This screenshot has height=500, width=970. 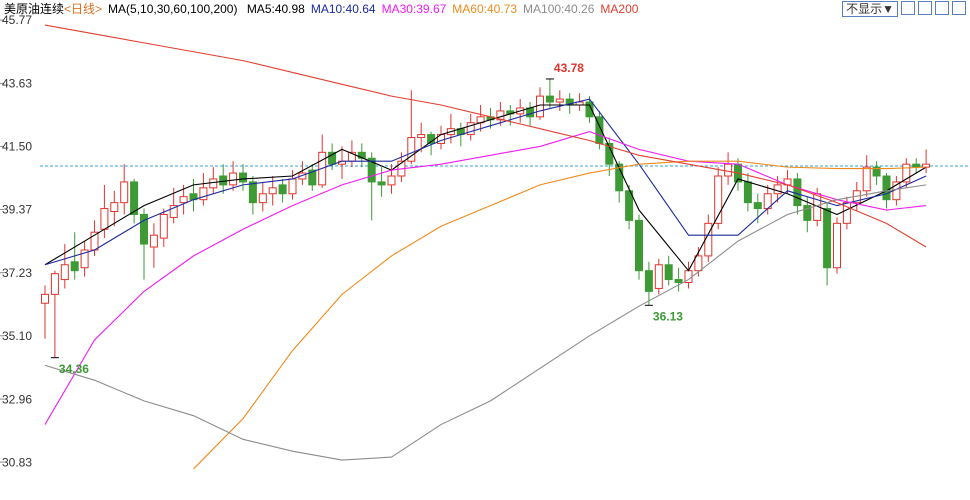 I want to click on period: <日线>, so click(x=83, y=9).